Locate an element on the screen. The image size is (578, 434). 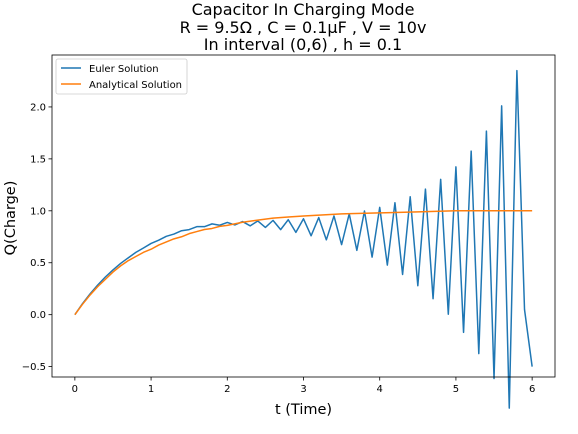
legend-label-euler: Euler Solution is located at coordinates (124, 69).